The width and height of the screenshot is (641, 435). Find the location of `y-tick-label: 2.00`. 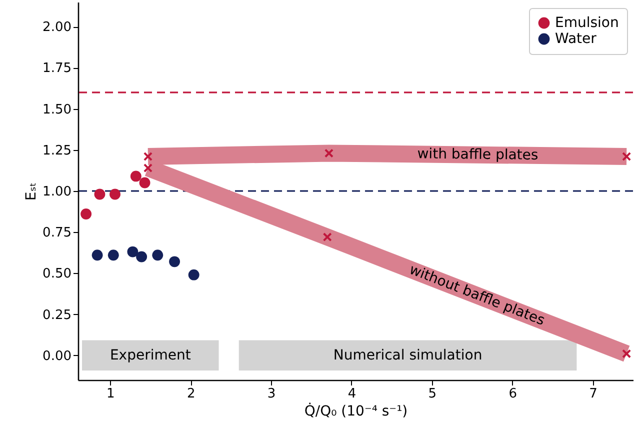

y-tick-label: 2.00 is located at coordinates (57, 28).